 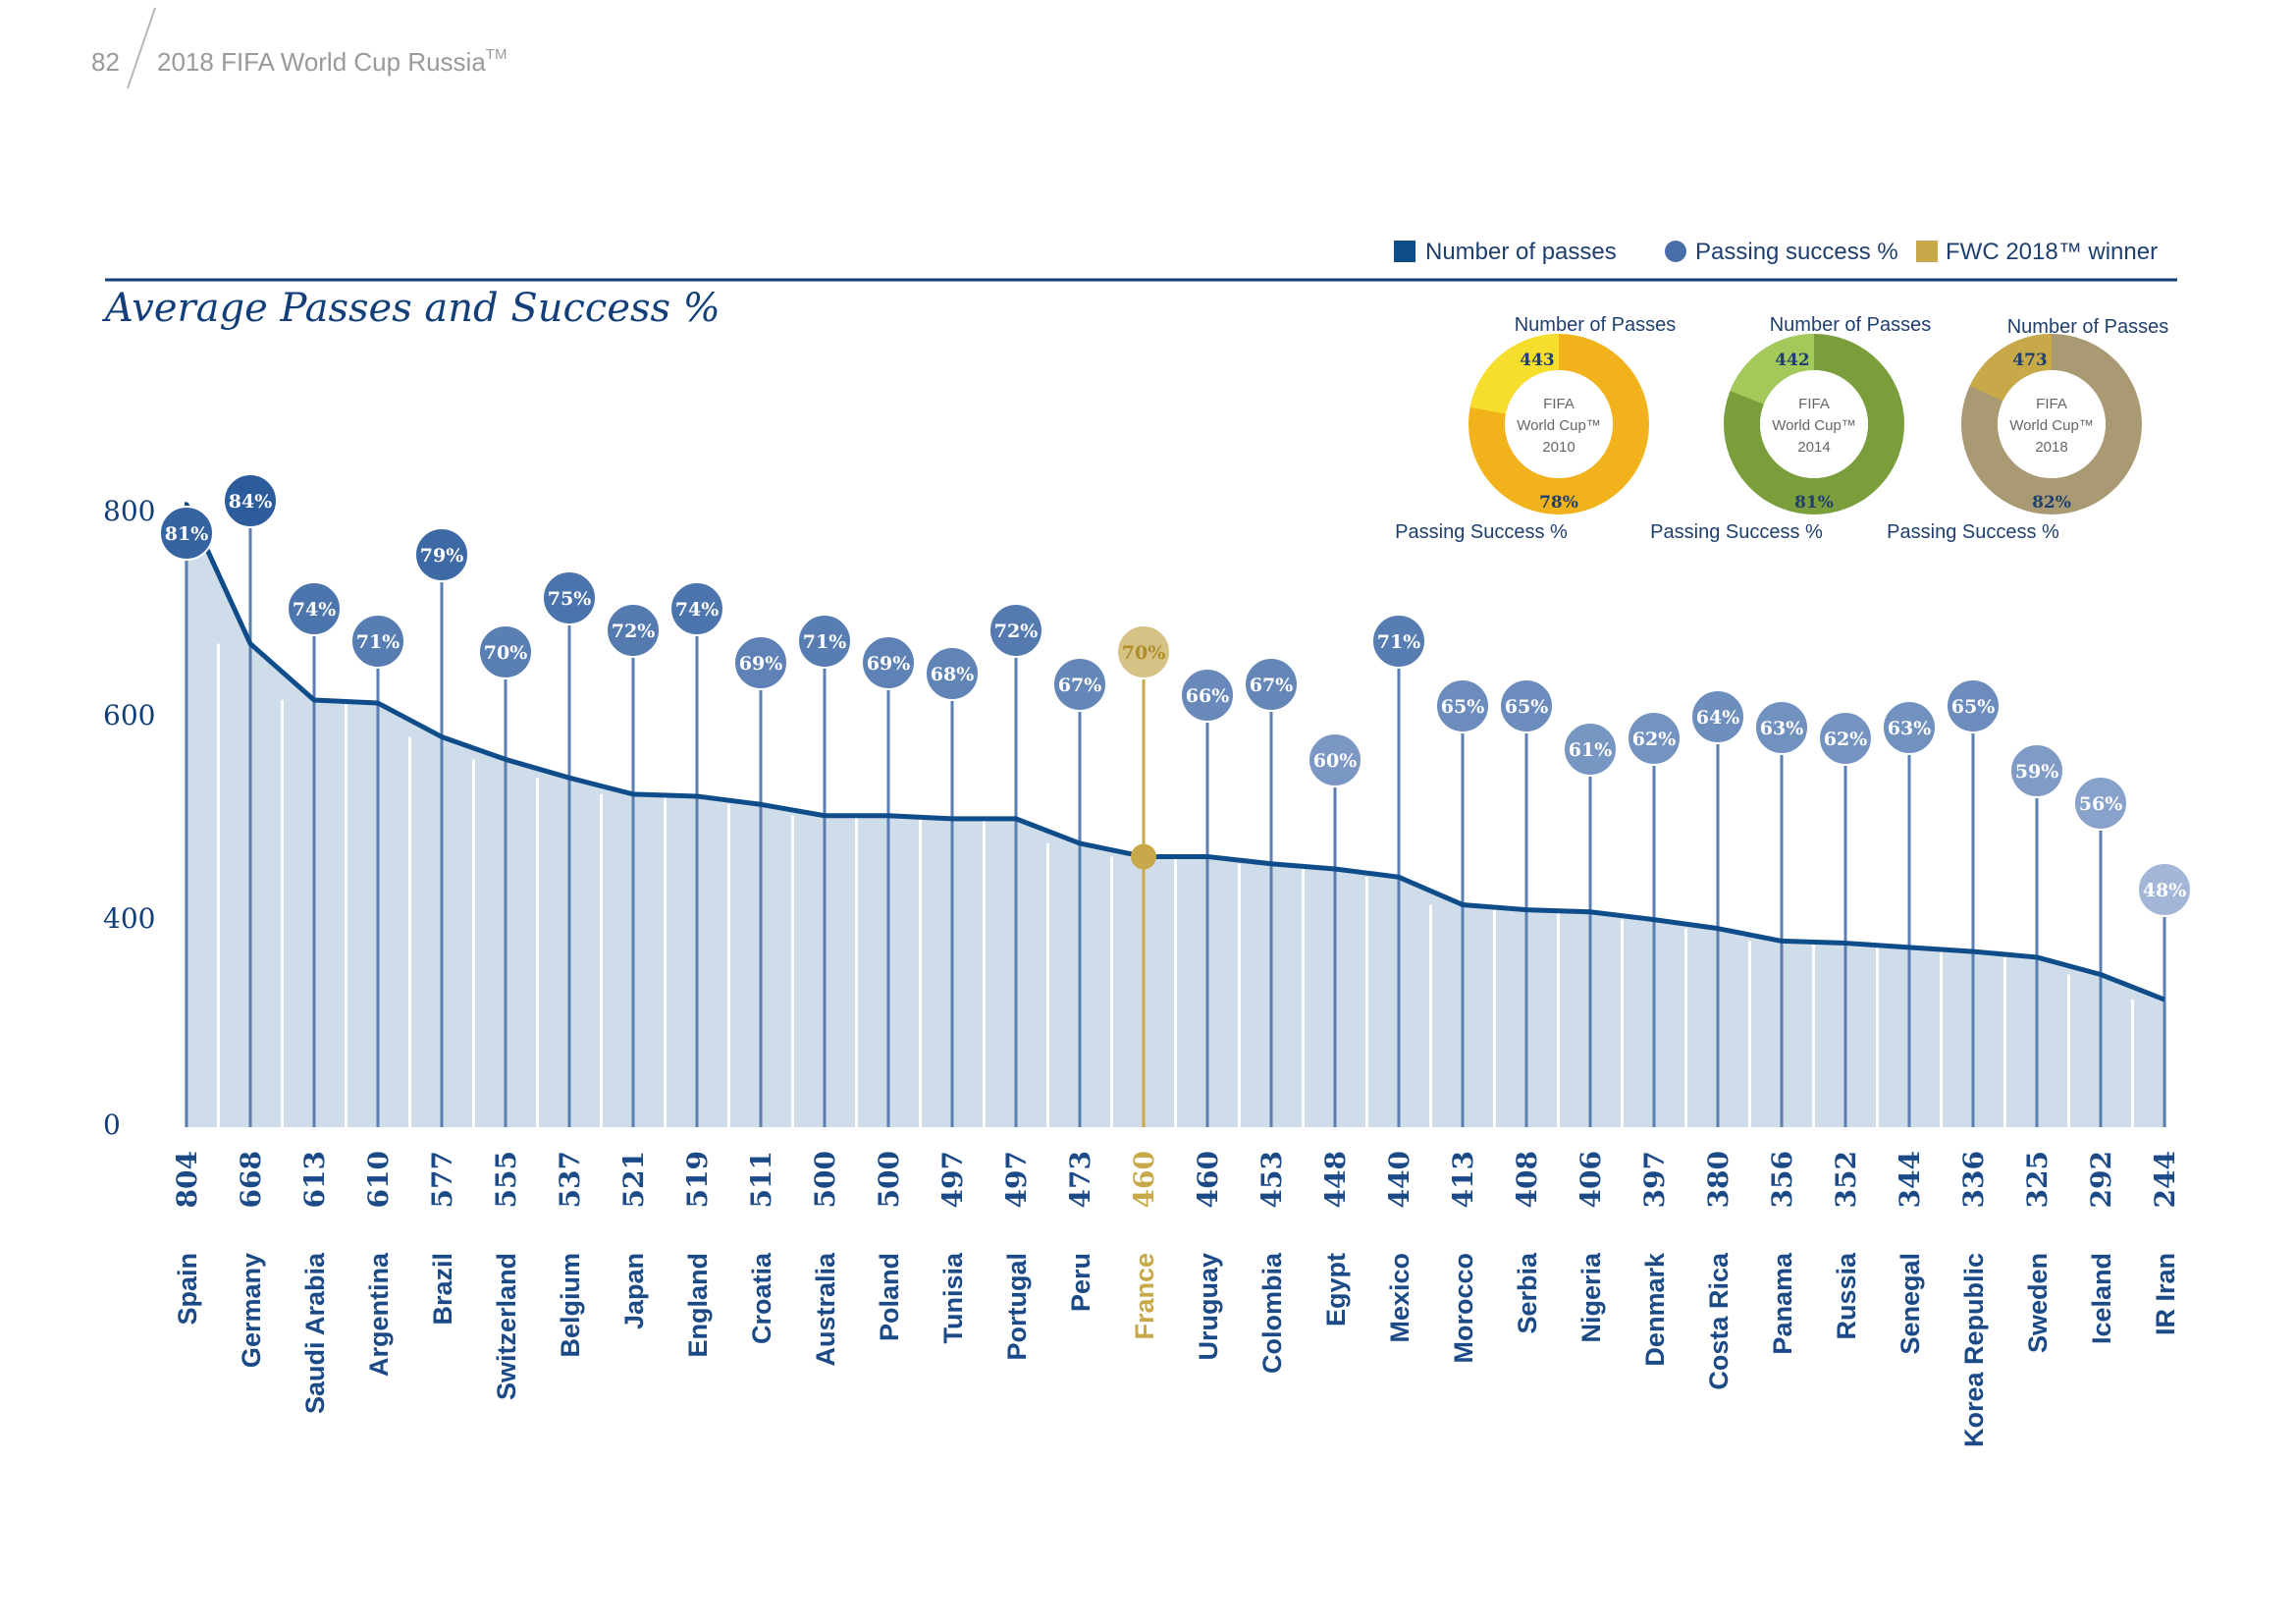 What do you see at coordinates (1336, 1179) in the screenshot?
I see `passes-value-label: 448` at bounding box center [1336, 1179].